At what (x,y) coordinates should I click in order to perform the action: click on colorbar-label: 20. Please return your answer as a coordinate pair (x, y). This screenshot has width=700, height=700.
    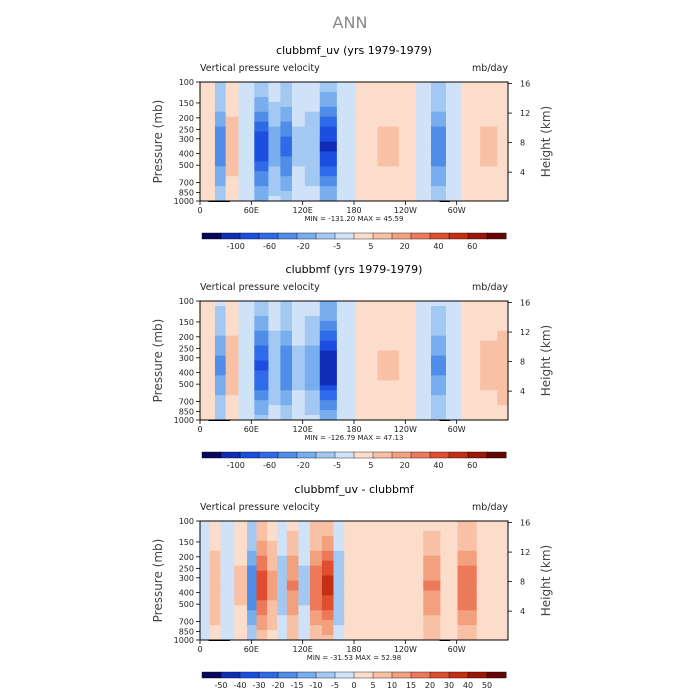
    Looking at the image, I should click on (405, 465).